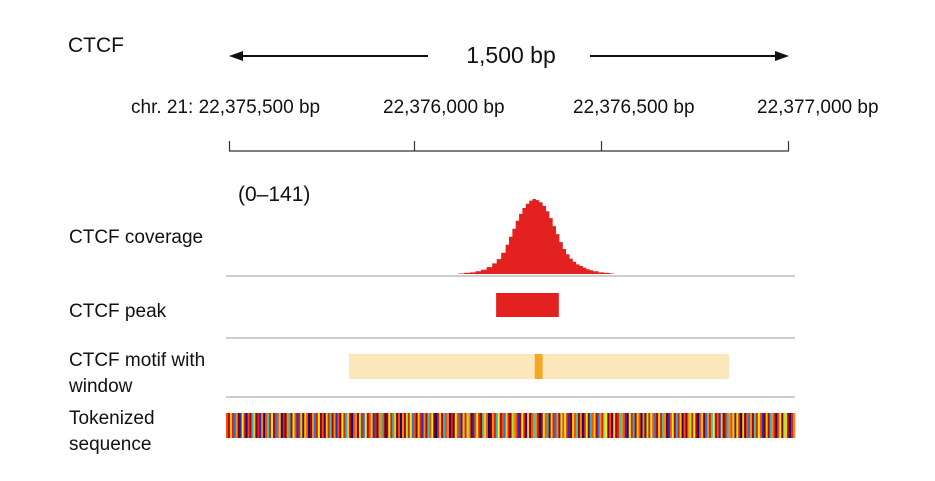 This screenshot has width=935, height=481. What do you see at coordinates (444, 107) in the screenshot?
I see `coordinate-label: 22,376,000 bp` at bounding box center [444, 107].